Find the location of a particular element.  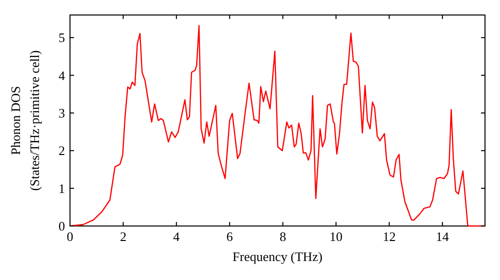

y-tick-label: 0 is located at coordinates (61, 226).